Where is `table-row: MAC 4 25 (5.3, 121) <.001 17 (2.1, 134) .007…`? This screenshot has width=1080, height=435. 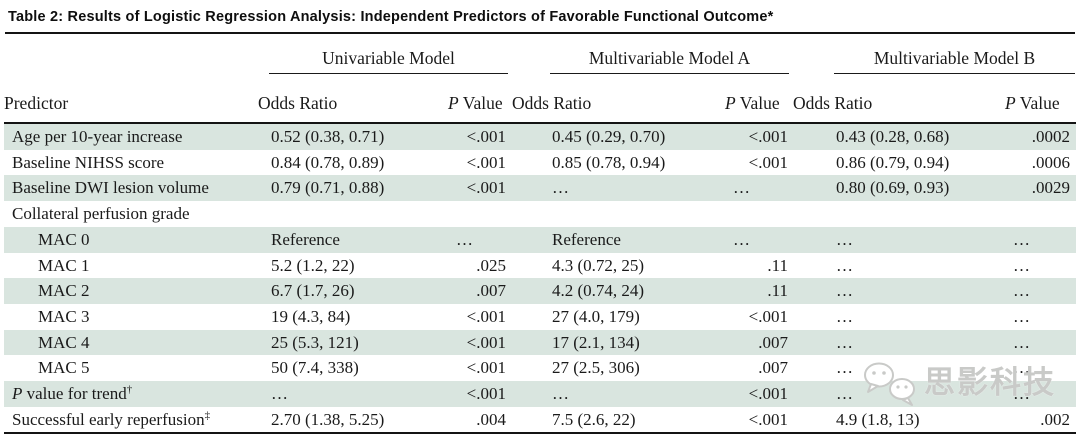 table-row: MAC 4 25 (5.3, 121) <.001 17 (2.1, 134) .007… is located at coordinates (540, 342).